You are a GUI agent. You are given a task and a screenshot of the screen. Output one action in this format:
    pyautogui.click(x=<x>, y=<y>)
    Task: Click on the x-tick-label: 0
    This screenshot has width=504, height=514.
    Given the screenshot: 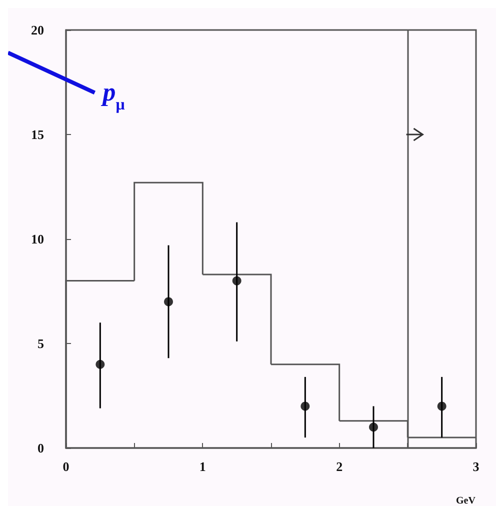 What is the action you would take?
    pyautogui.click(x=66, y=466)
    